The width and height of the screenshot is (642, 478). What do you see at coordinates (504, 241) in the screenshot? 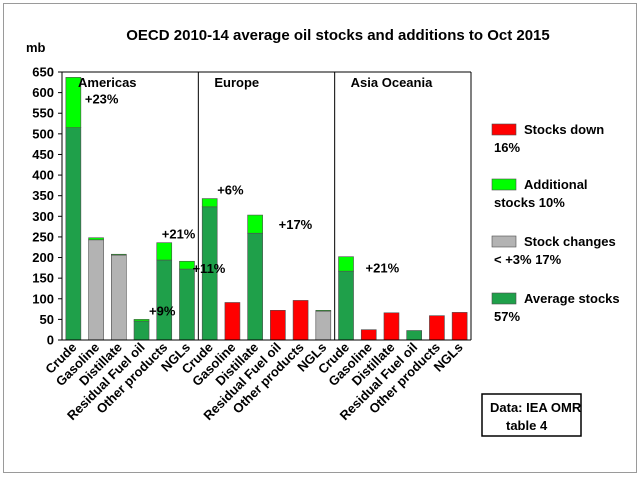
I see `legend-swatch-stock-changes` at bounding box center [504, 241].